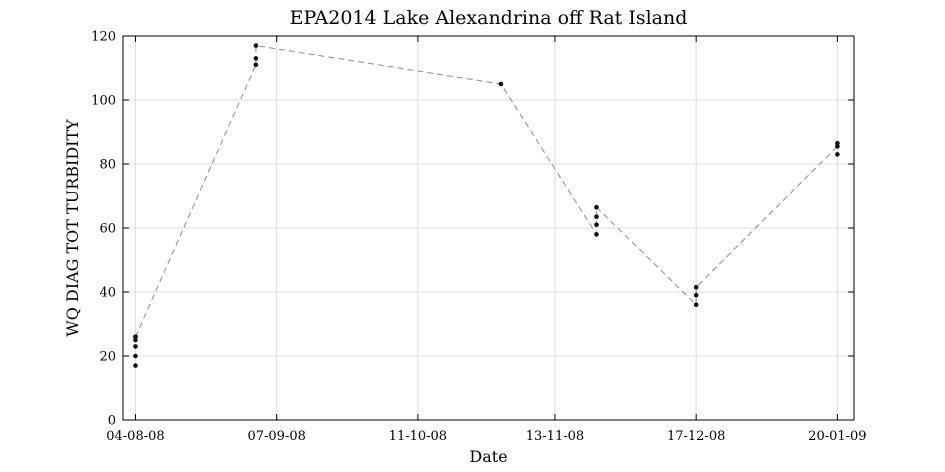 Image resolution: width=945 pixels, height=472 pixels. Describe the element at coordinates (837, 436) in the screenshot. I see `x-tick-label: 20-01-09` at that location.